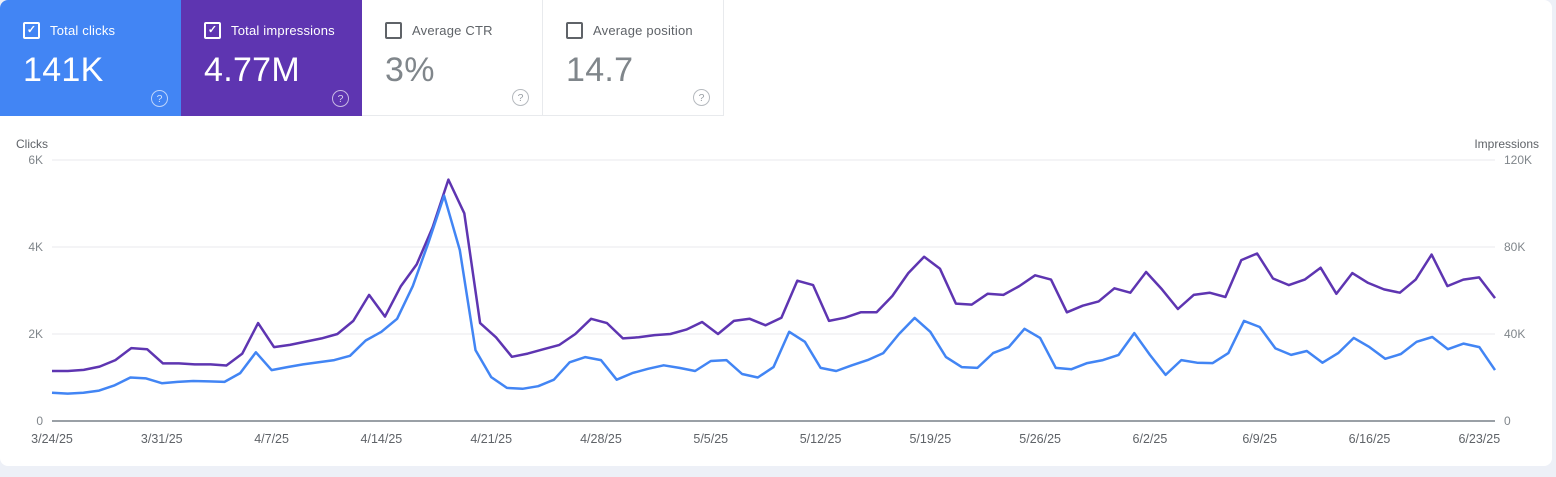  I want to click on right-axis-tick-label: 120K, so click(1518, 160).